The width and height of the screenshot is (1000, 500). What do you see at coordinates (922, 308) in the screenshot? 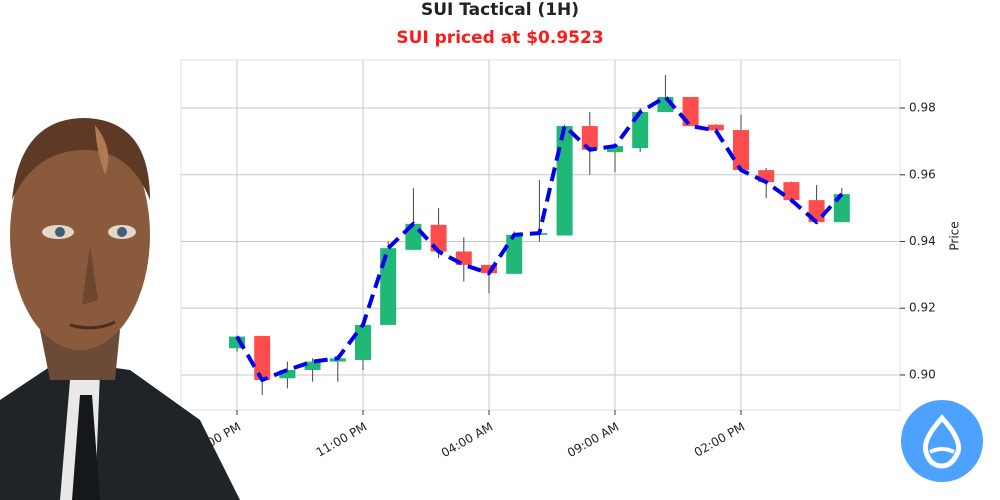
I see `y-tick-label: 0.92` at bounding box center [922, 308].